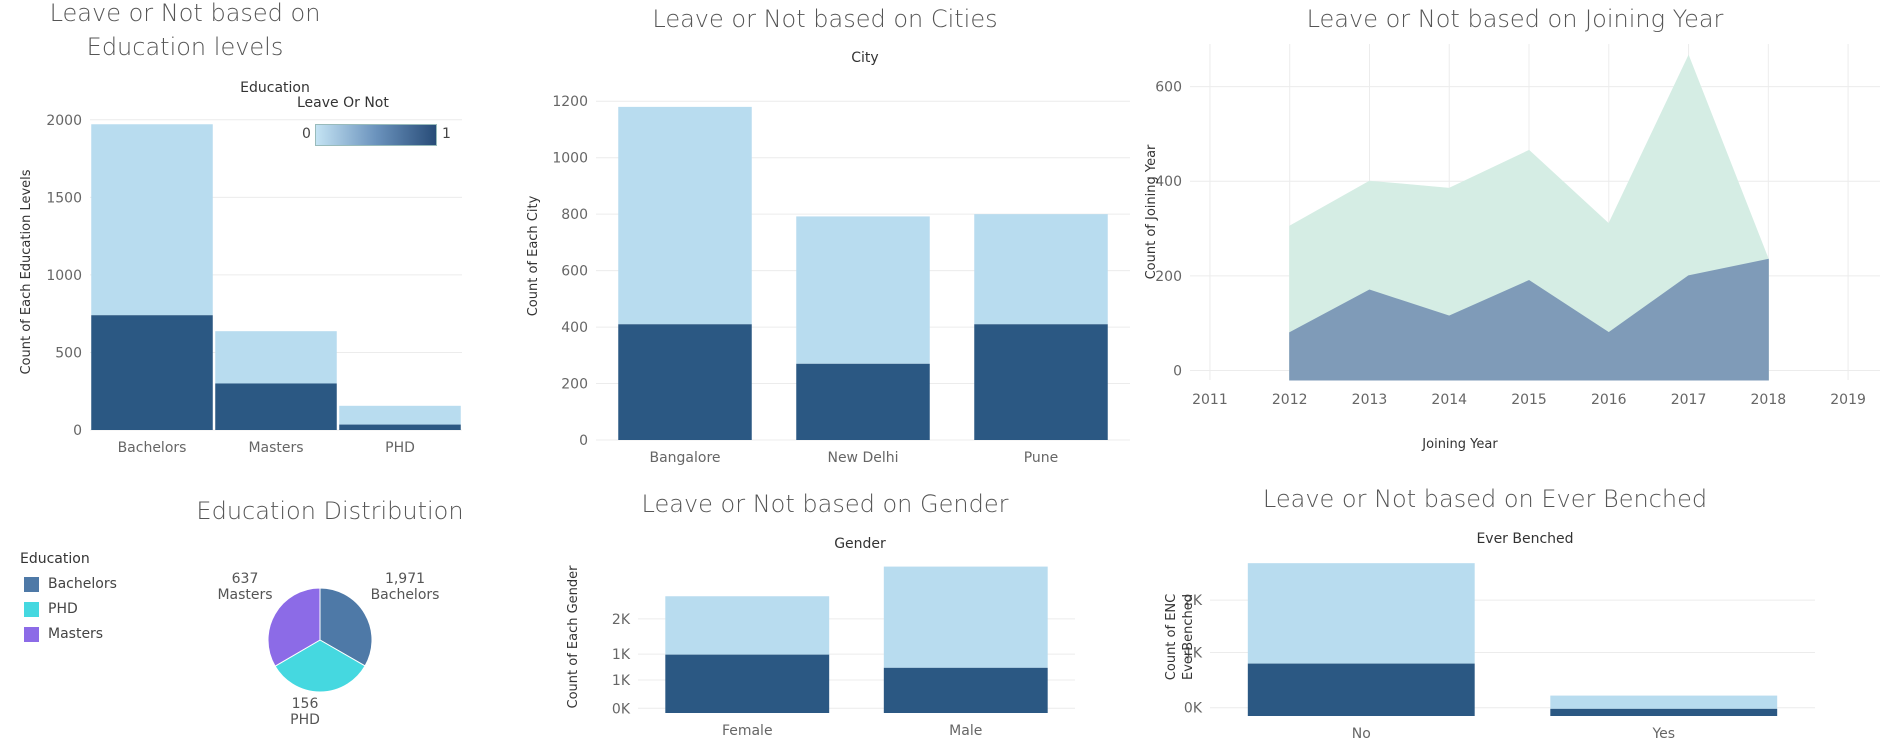 Image resolution: width=1885 pixels, height=742 pixels. What do you see at coordinates (1193, 601) in the screenshot?
I see `benched-y-tick-label: 2K` at bounding box center [1193, 601].